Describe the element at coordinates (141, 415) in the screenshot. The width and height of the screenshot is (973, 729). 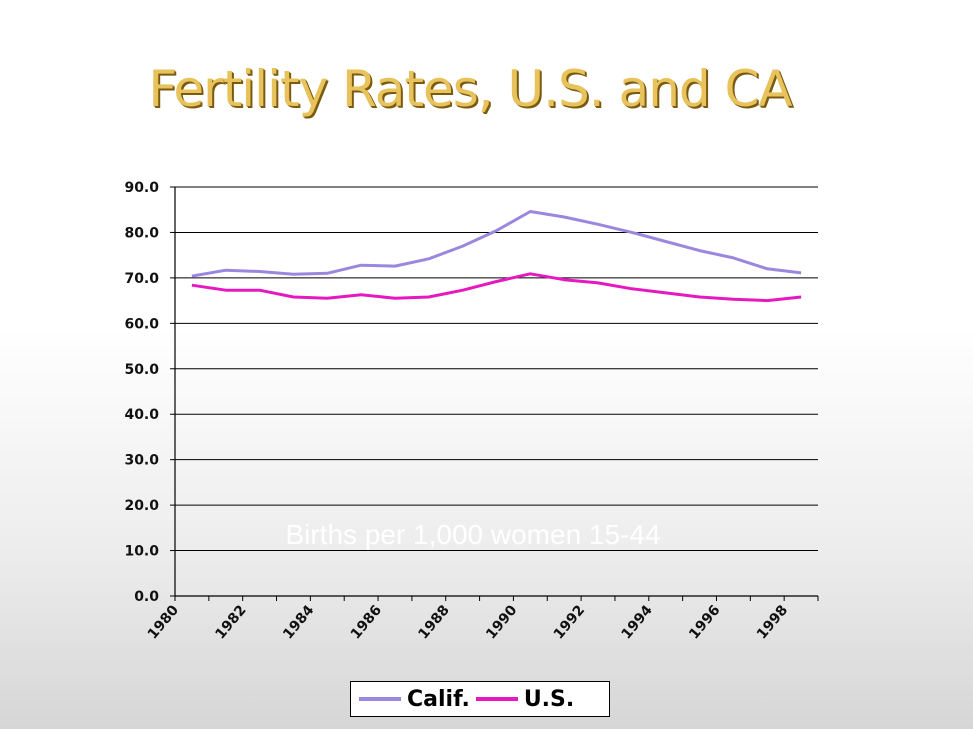
I see `y-tick-label: 40.0` at that location.